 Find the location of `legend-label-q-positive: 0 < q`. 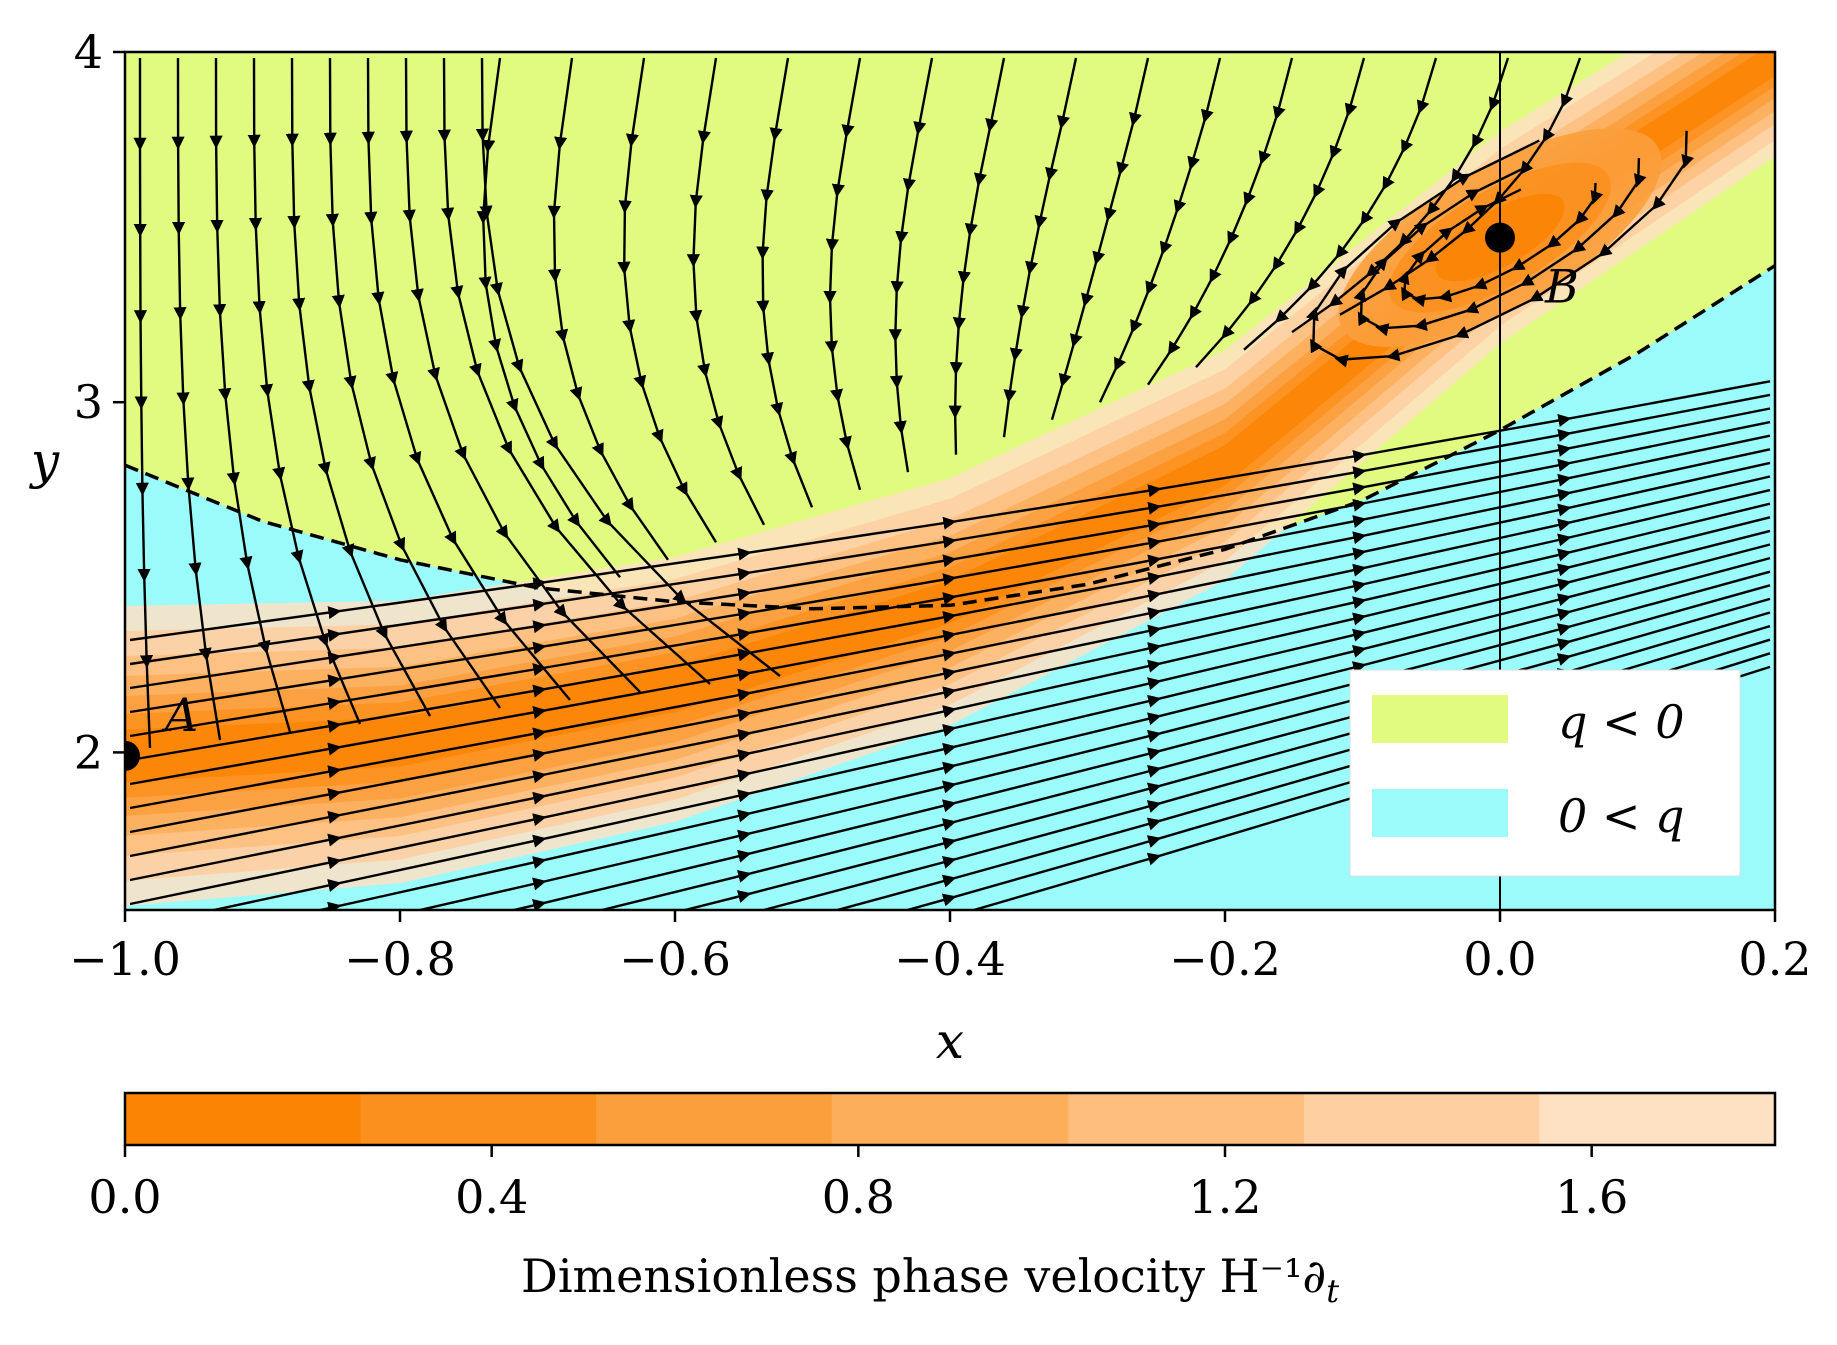

legend-label-q-positive: 0 < q is located at coordinates (1621, 816).